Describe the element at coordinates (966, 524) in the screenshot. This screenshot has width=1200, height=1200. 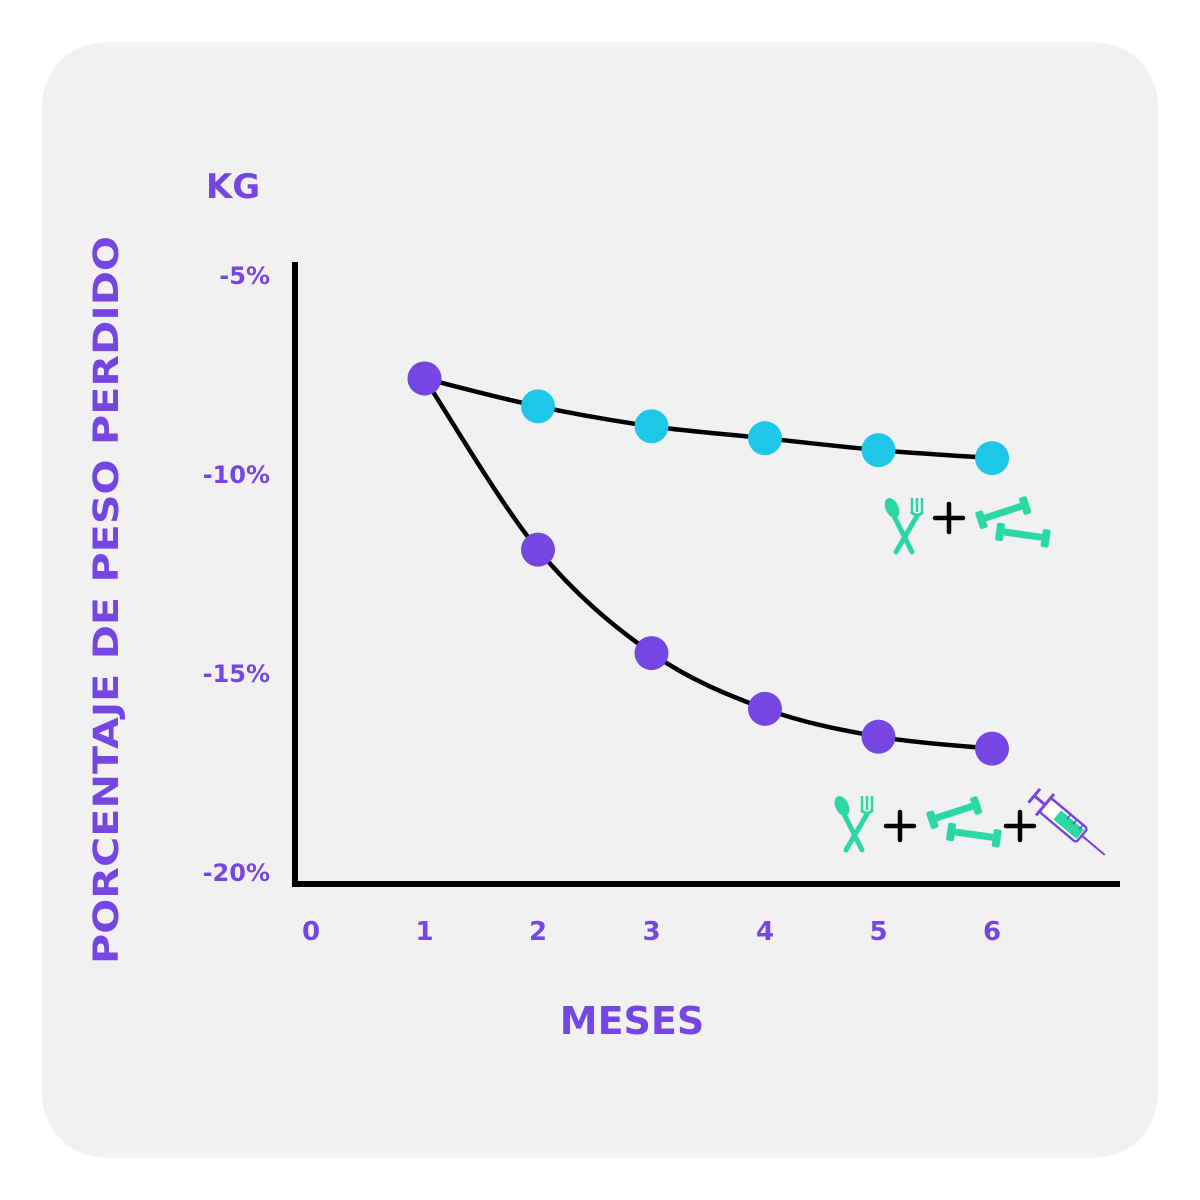
I see `legend-diet-exercise` at that location.